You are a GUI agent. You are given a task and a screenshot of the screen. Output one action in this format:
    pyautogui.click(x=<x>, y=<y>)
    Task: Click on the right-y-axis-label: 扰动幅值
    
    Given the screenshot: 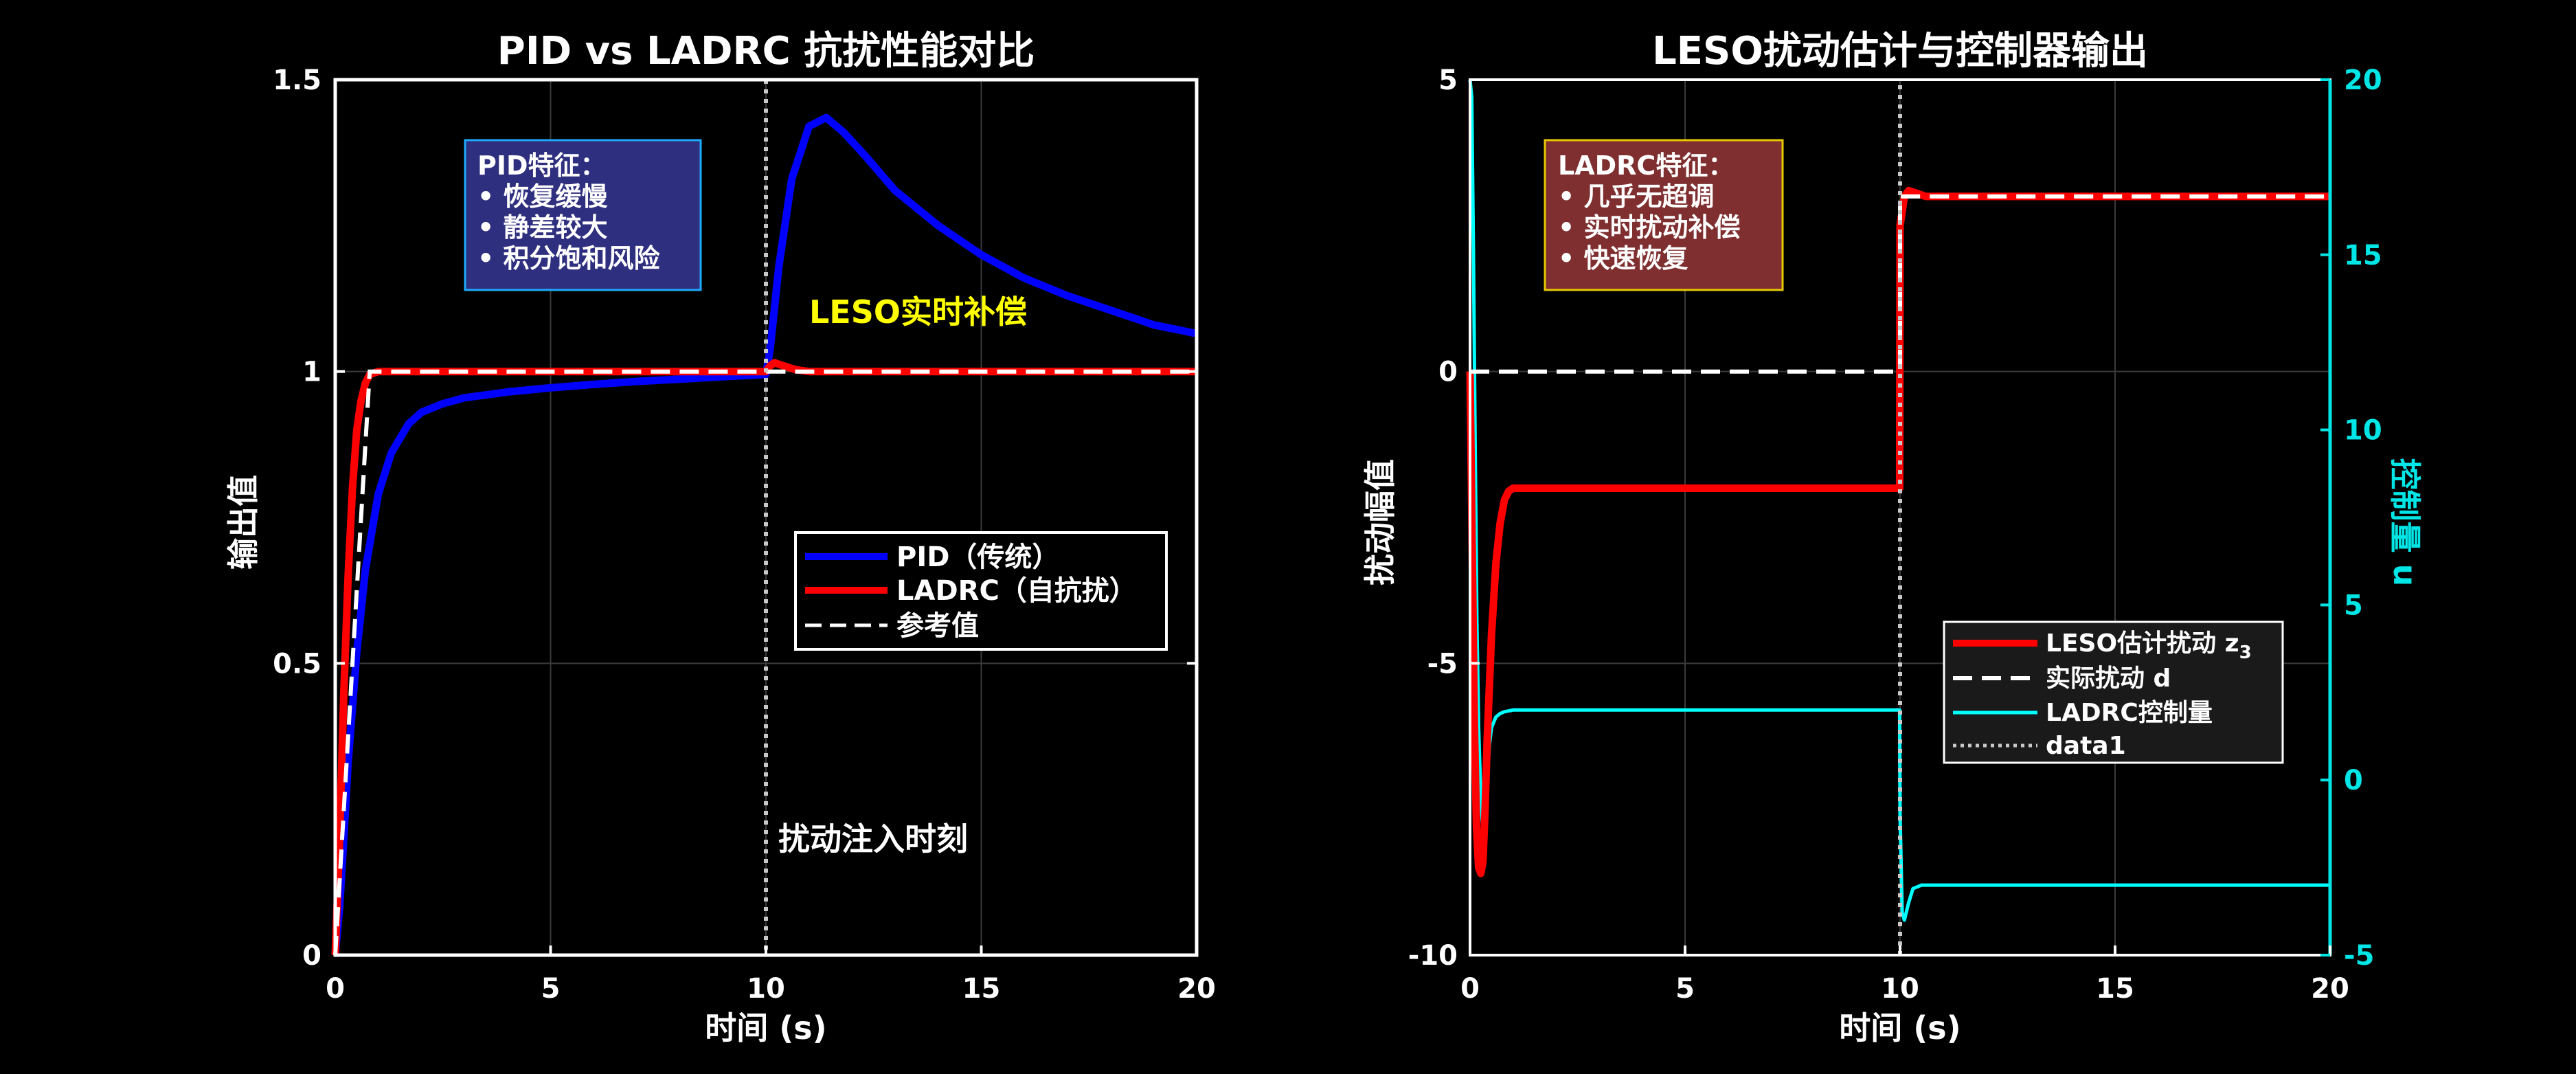 What is the action you would take?
    pyautogui.click(x=1380, y=522)
    